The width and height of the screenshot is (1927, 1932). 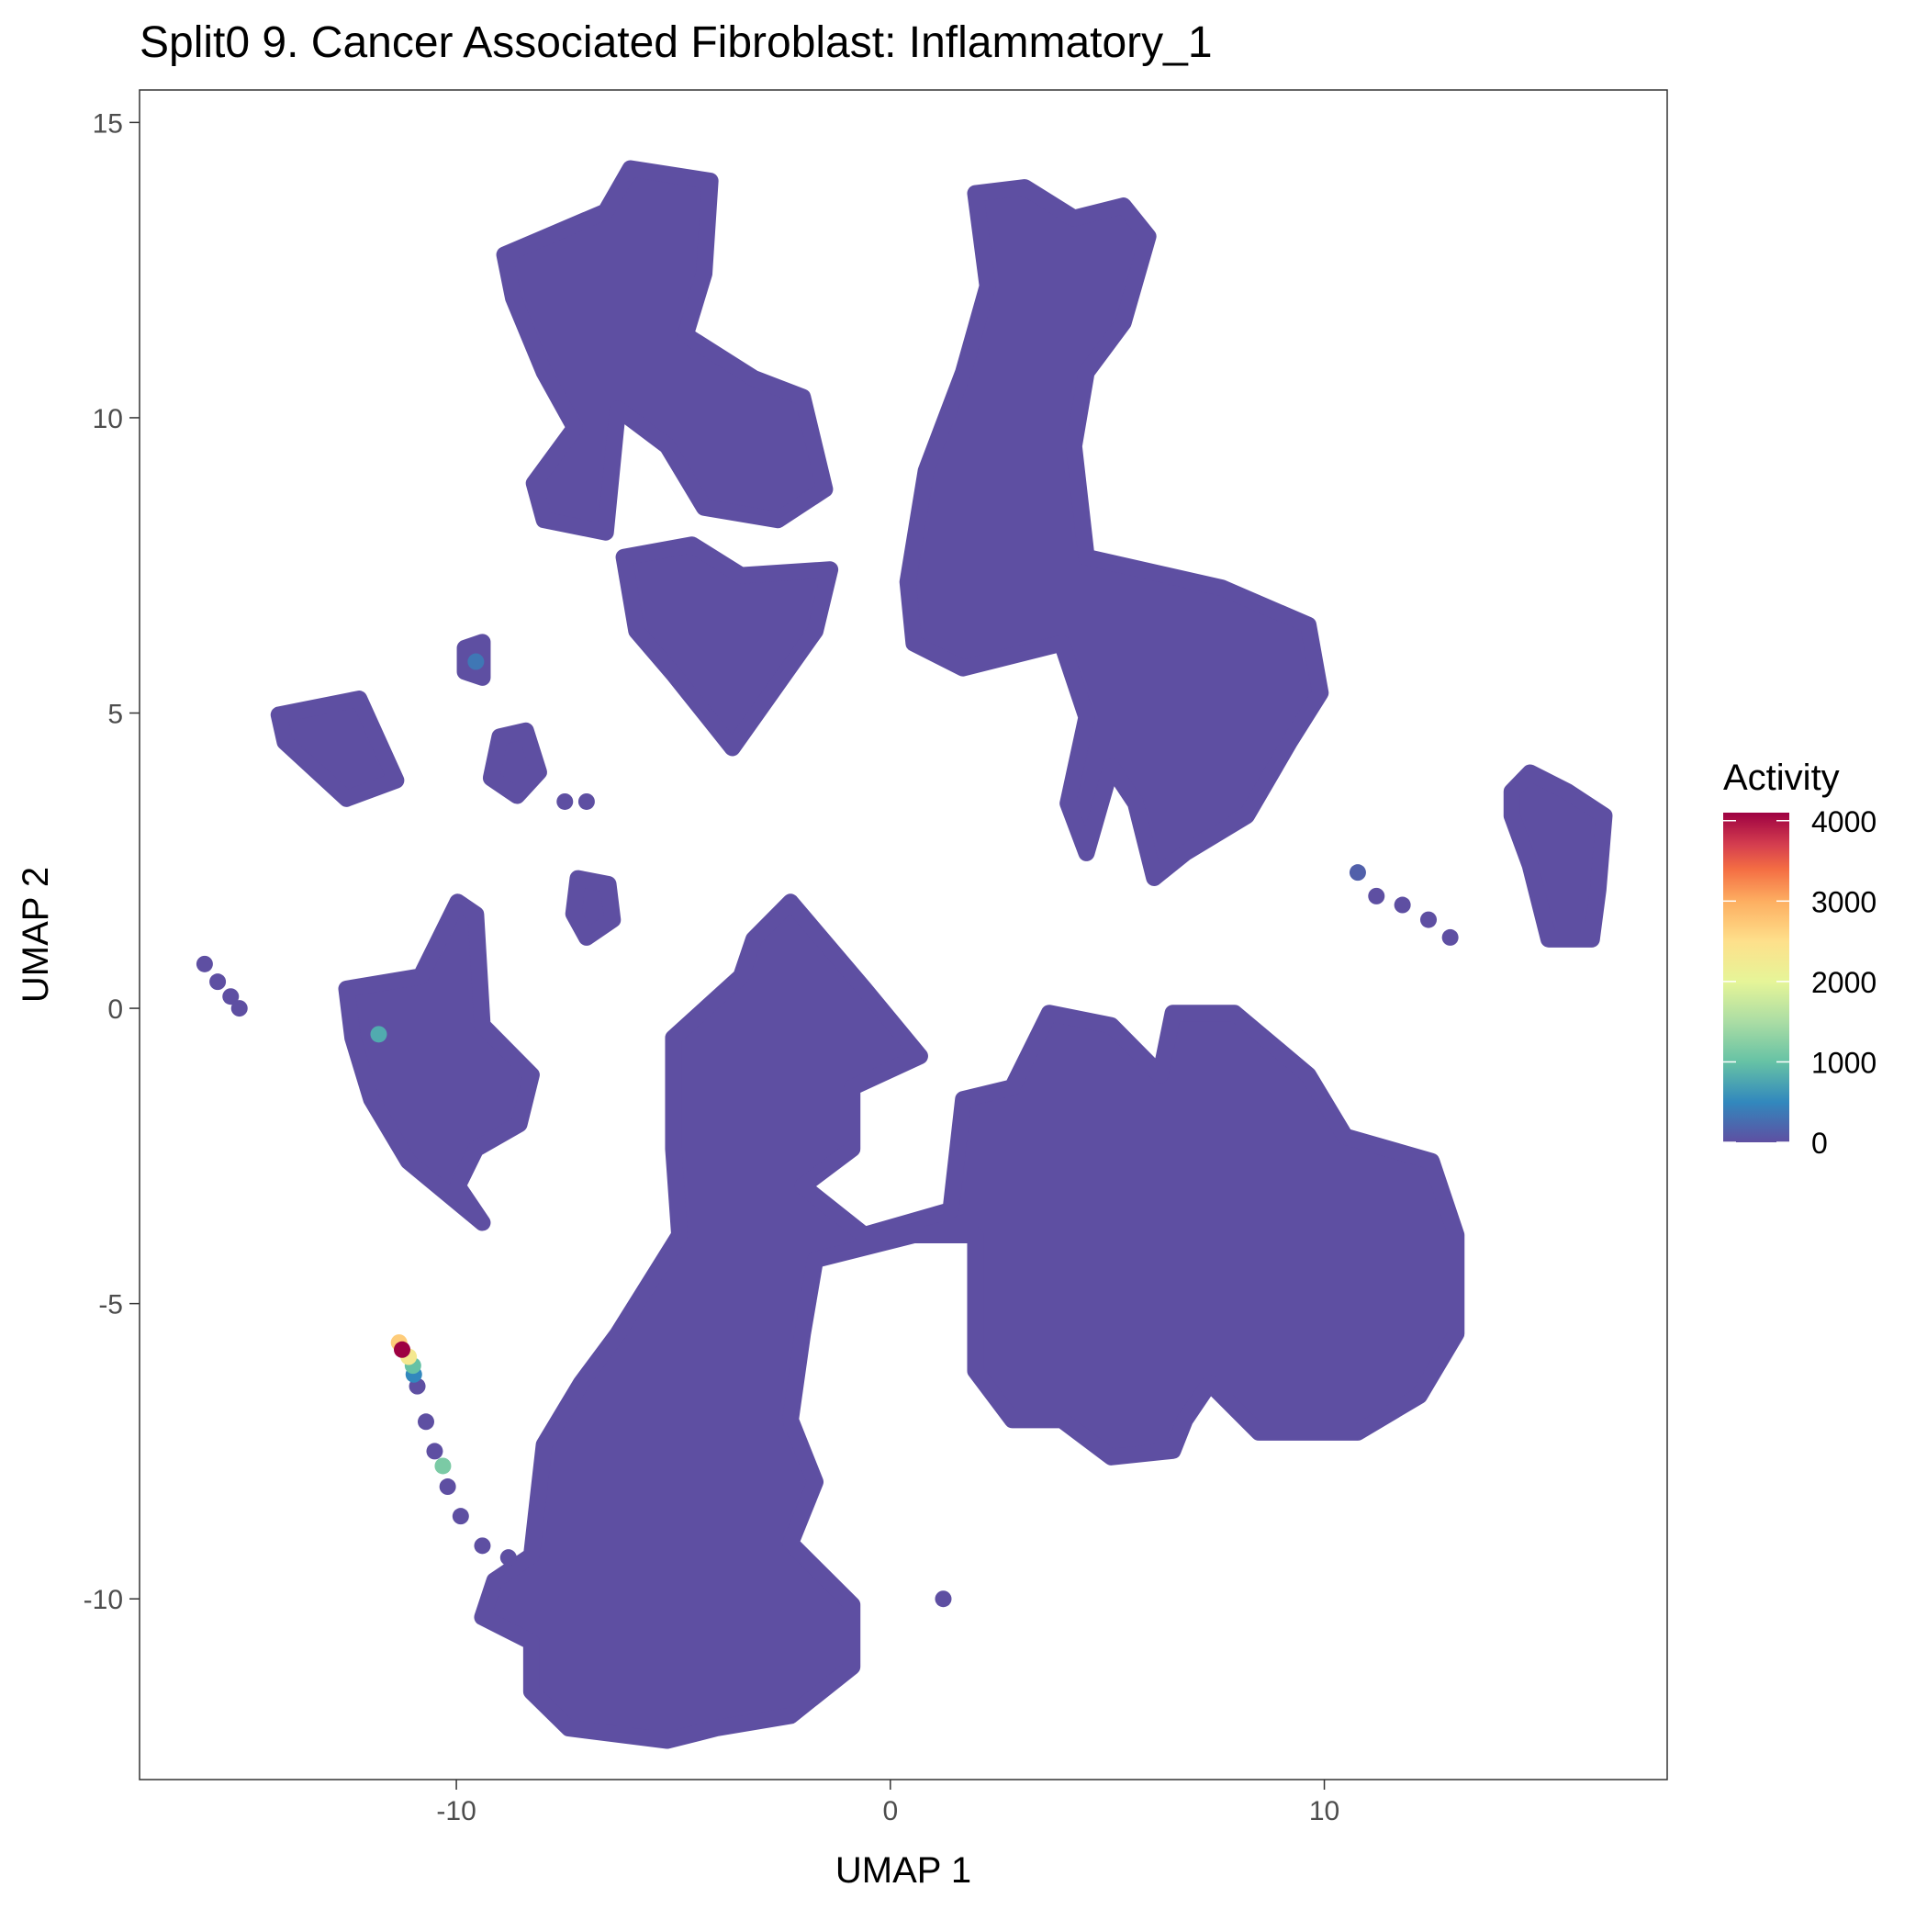 What do you see at coordinates (36, 935) in the screenshot?
I see `y-axis-title: UMAP 2` at bounding box center [36, 935].